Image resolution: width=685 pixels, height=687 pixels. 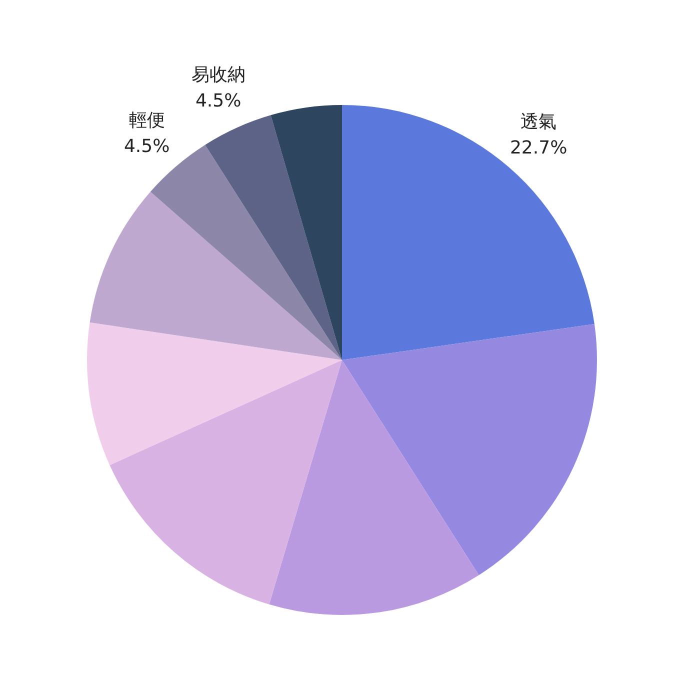 I want to click on slice-label: 易收納, so click(x=218, y=75).